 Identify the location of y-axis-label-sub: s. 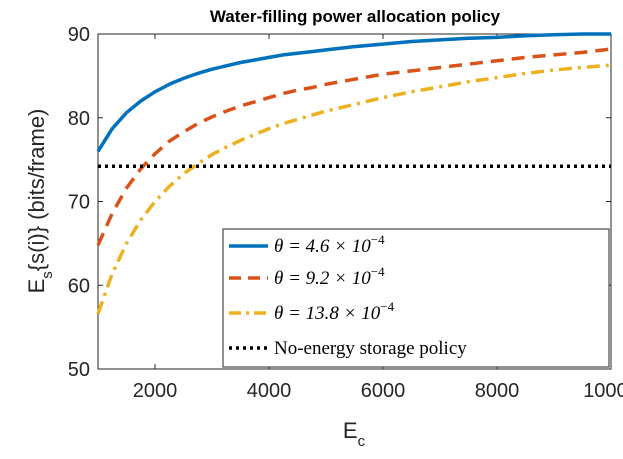
(47, 275).